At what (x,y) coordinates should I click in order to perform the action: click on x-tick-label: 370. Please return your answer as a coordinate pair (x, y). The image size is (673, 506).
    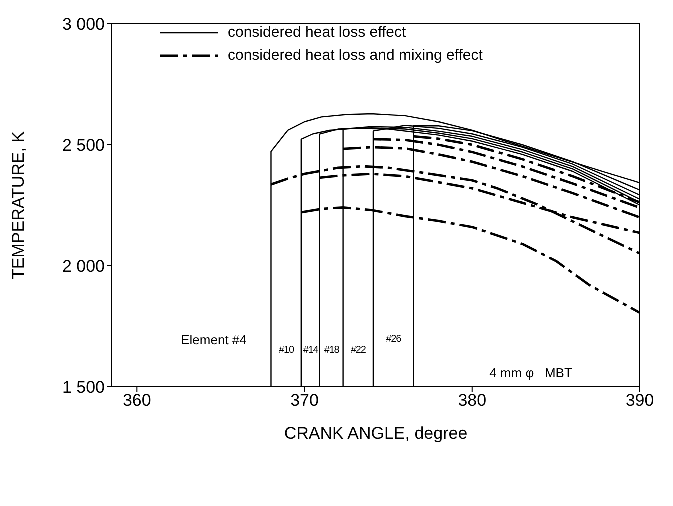
    Looking at the image, I should click on (304, 400).